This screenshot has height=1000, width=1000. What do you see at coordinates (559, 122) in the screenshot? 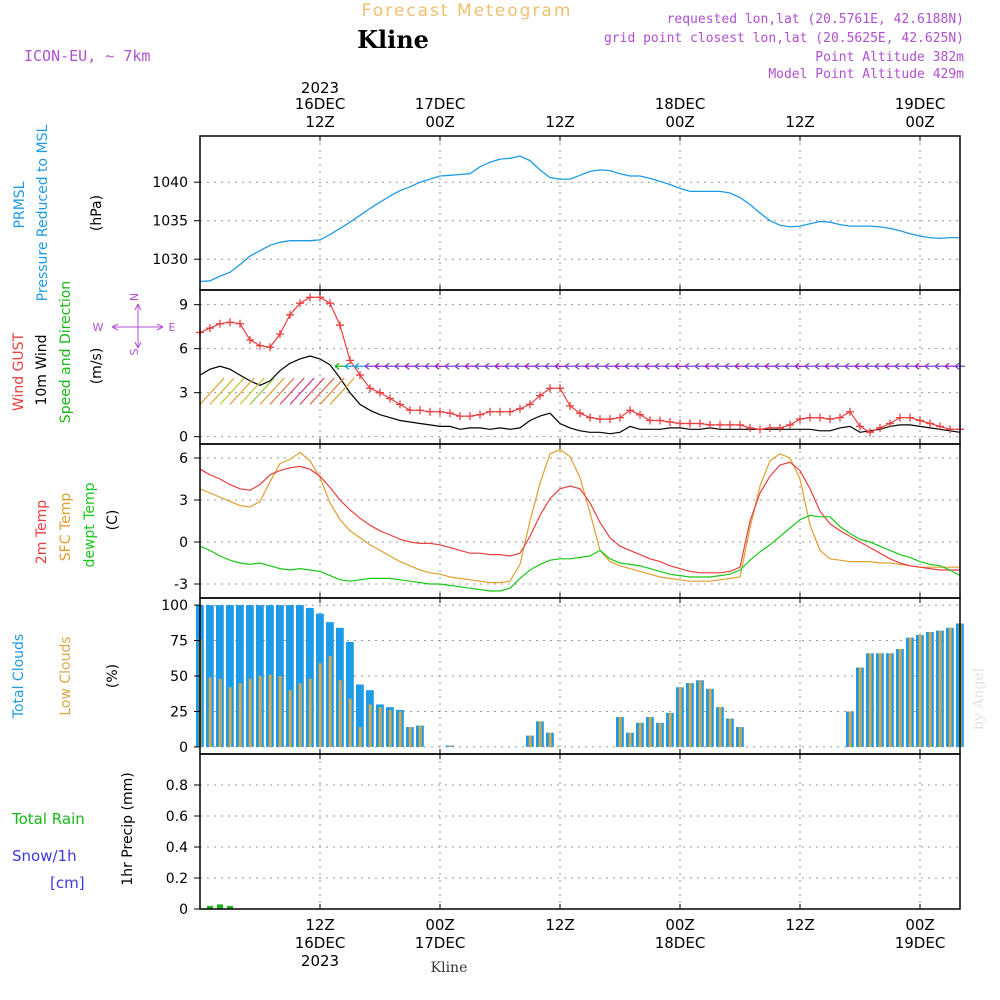
I see `top-time-label: 12Z` at bounding box center [559, 122].